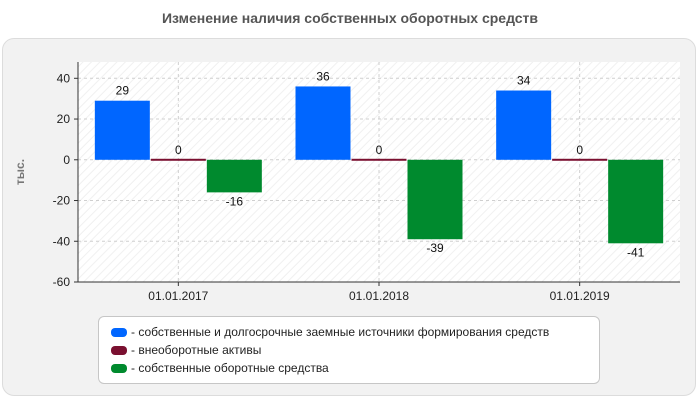  I want to click on x-tick-label: 01.01.2017, so click(178, 296).